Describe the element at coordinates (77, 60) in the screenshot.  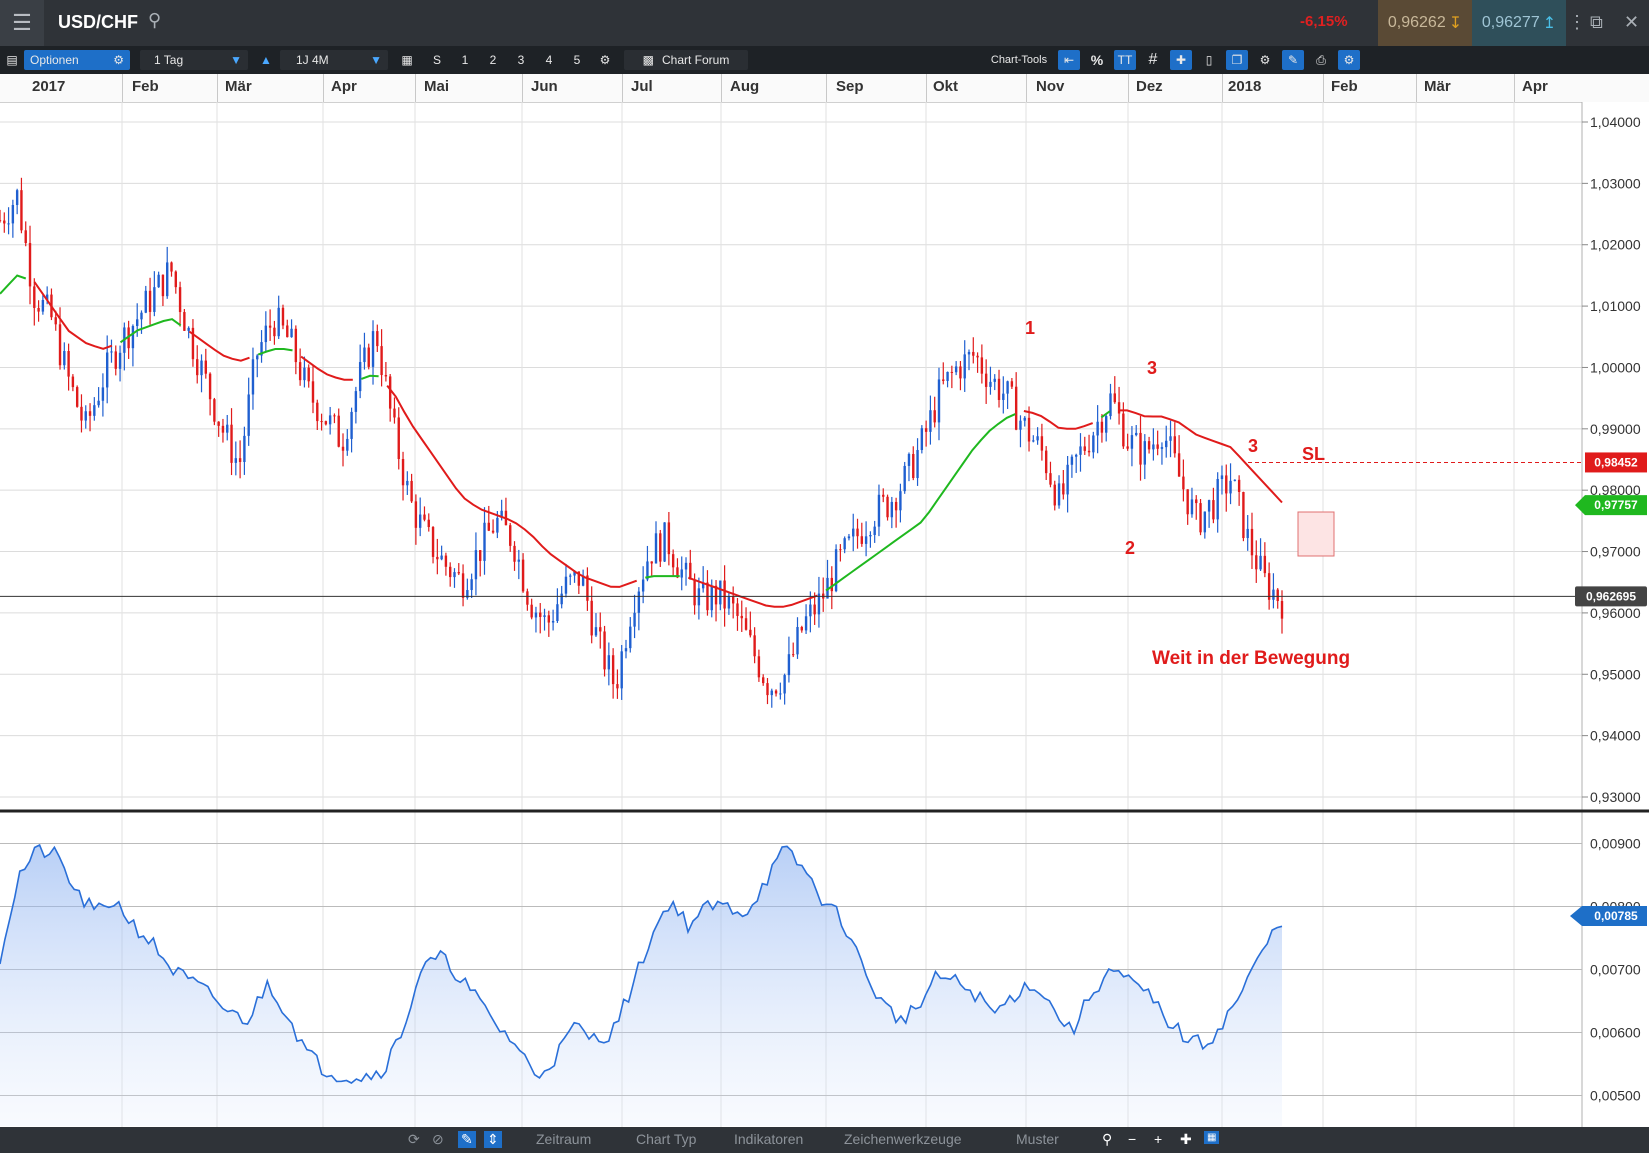
I see `options-button: Optionen ⚙` at that location.